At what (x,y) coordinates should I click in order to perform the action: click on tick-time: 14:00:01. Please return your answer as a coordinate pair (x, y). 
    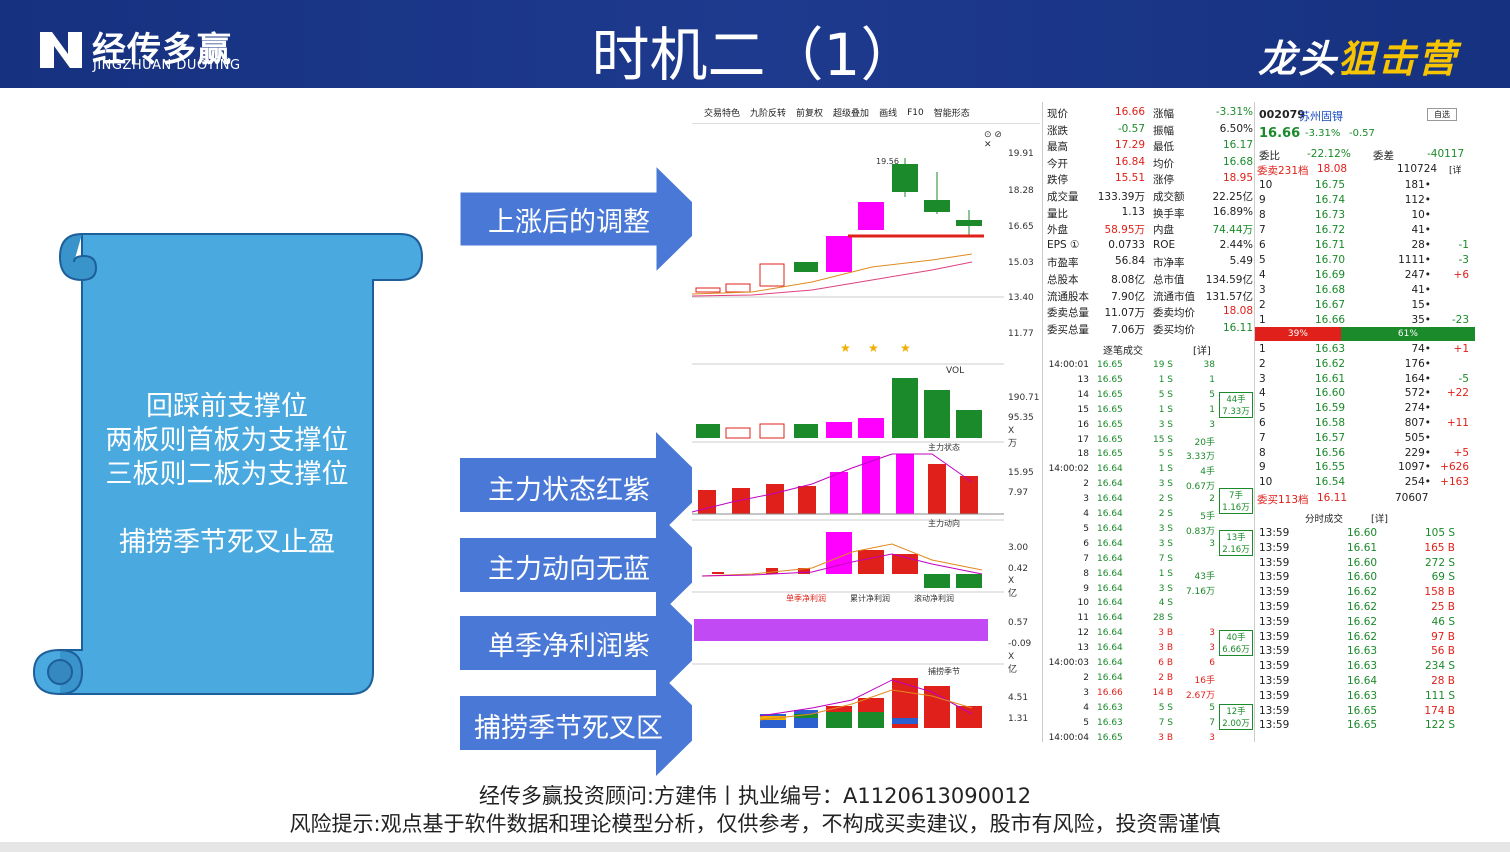
    Looking at the image, I should click on (1068, 365).